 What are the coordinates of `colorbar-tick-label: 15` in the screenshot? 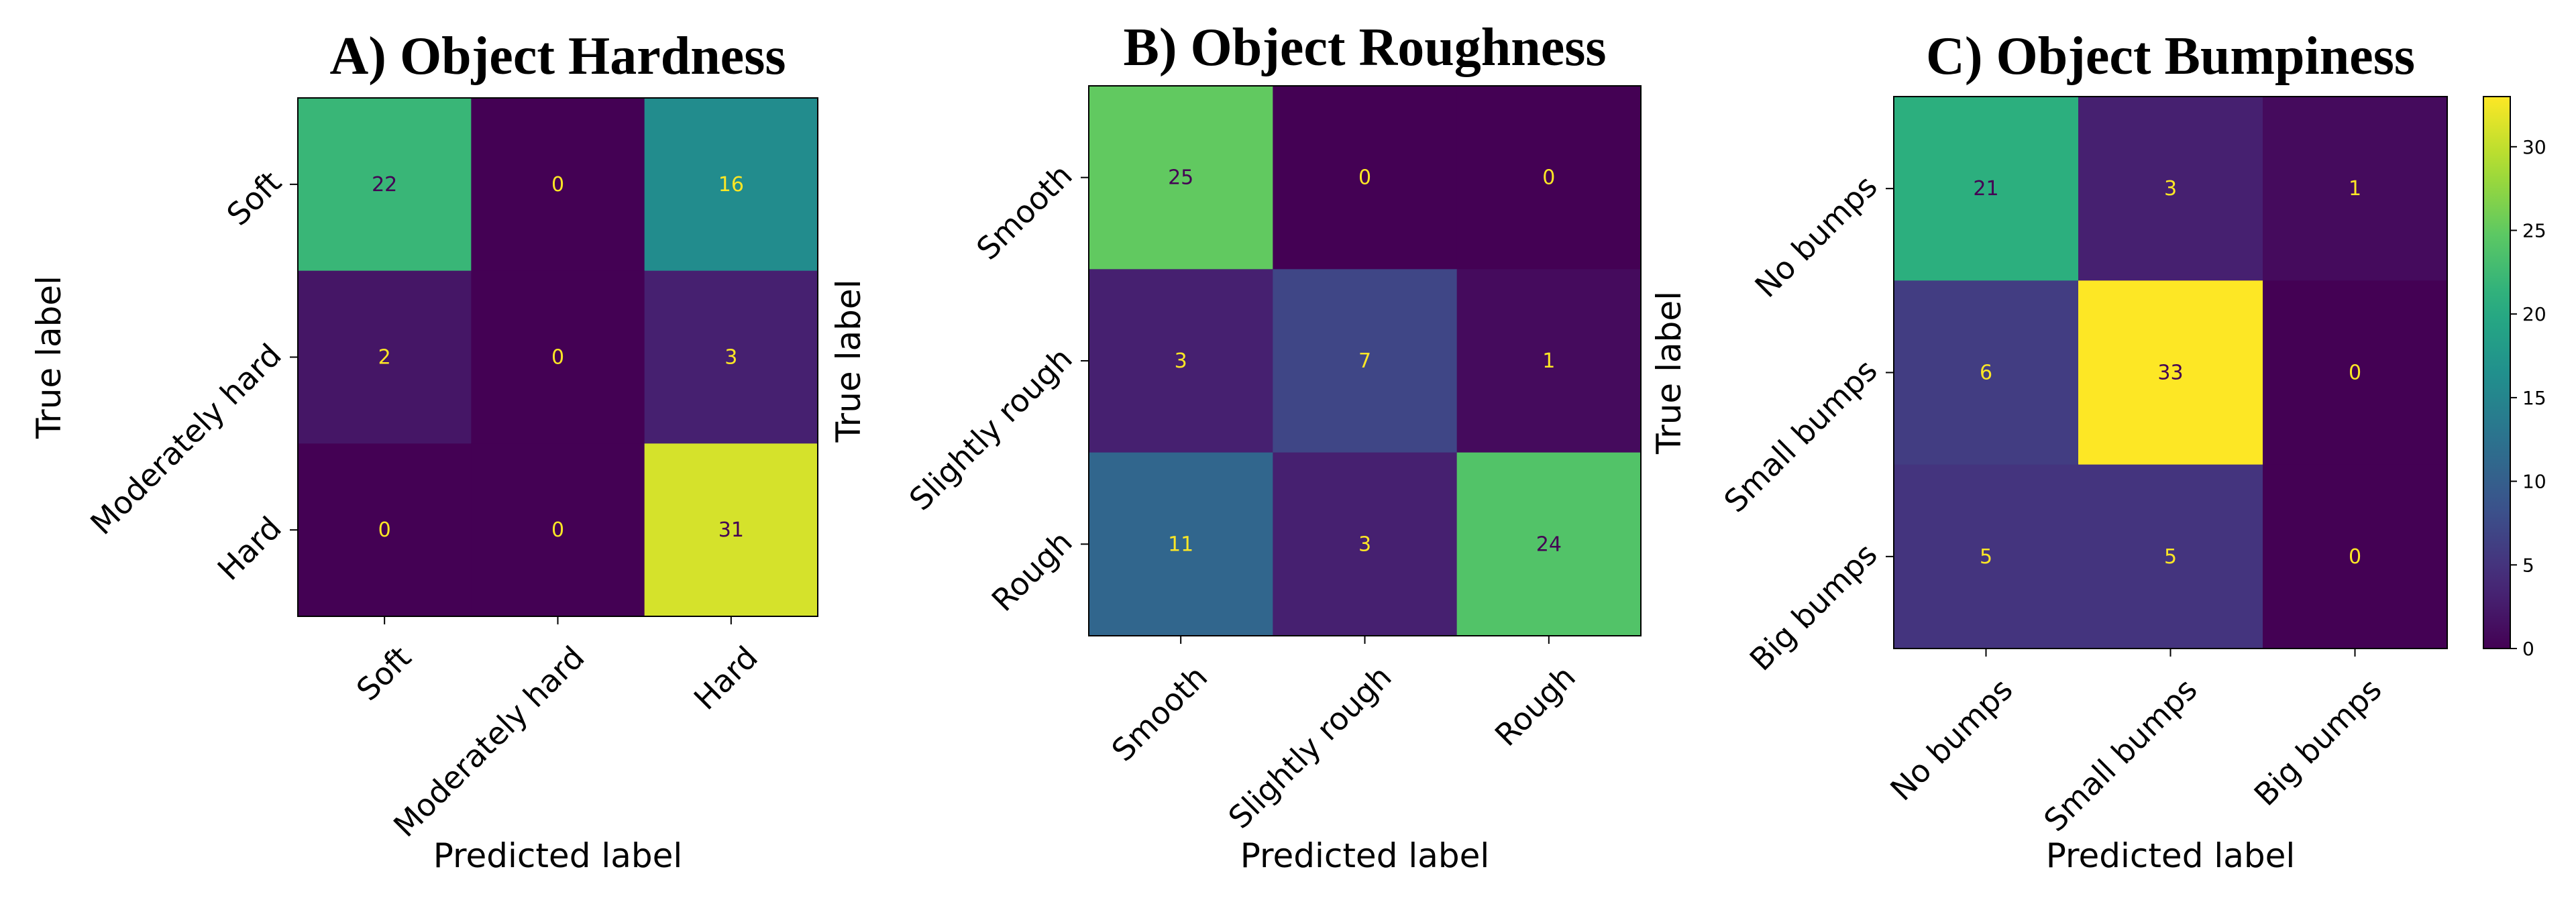 It's located at (2534, 398).